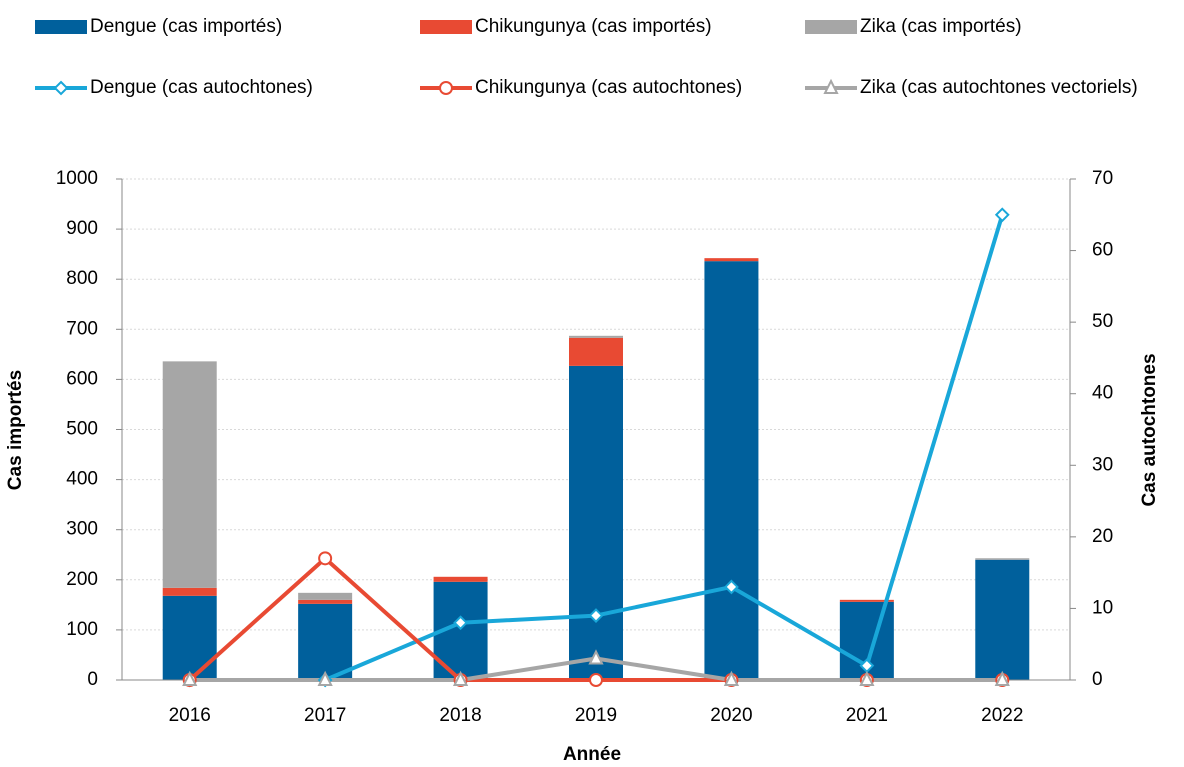 This screenshot has height=767, width=1184. What do you see at coordinates (82, 529) in the screenshot?
I see `y-tick-label: 300` at bounding box center [82, 529].